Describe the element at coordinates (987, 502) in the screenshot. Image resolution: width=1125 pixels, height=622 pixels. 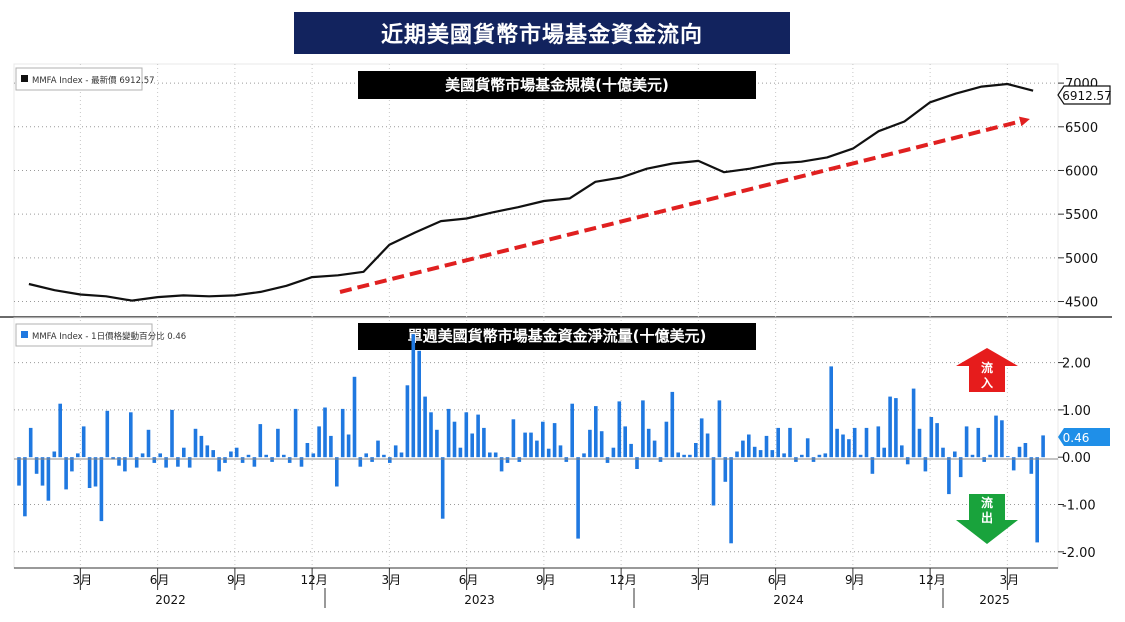
I see `outflow-label-1: 流` at that location.